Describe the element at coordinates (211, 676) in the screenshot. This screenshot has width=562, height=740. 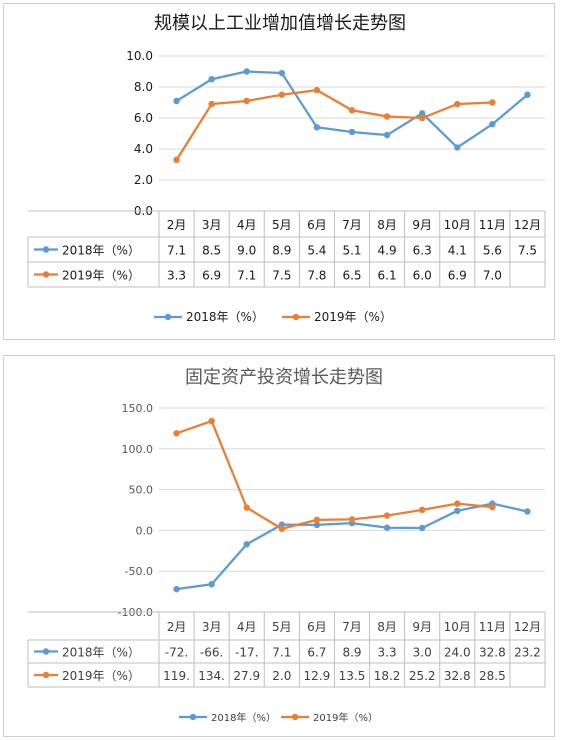
I see `data-label: 134.` at that location.